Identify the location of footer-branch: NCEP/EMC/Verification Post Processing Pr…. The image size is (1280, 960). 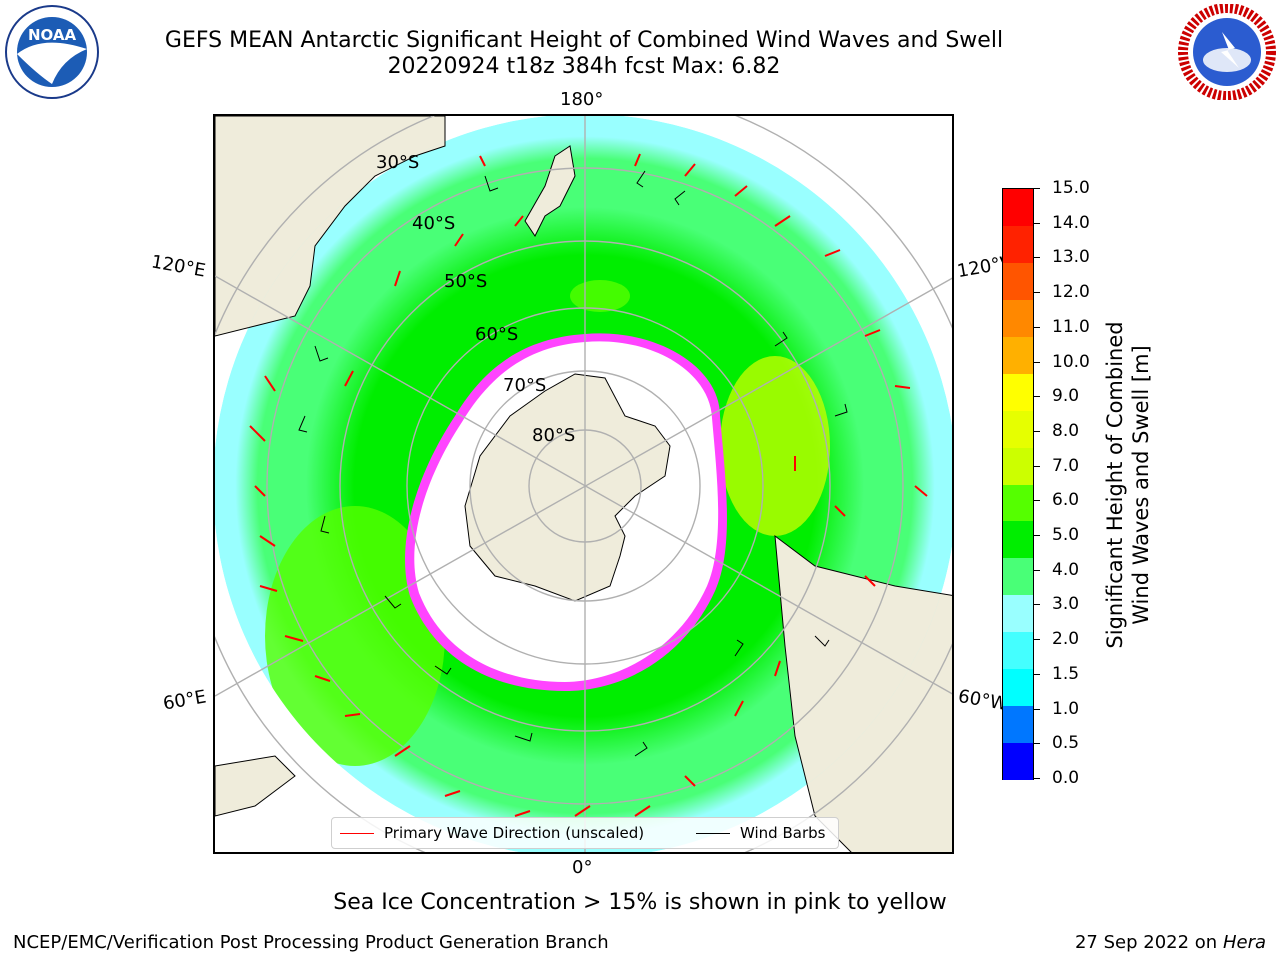
(311, 942).